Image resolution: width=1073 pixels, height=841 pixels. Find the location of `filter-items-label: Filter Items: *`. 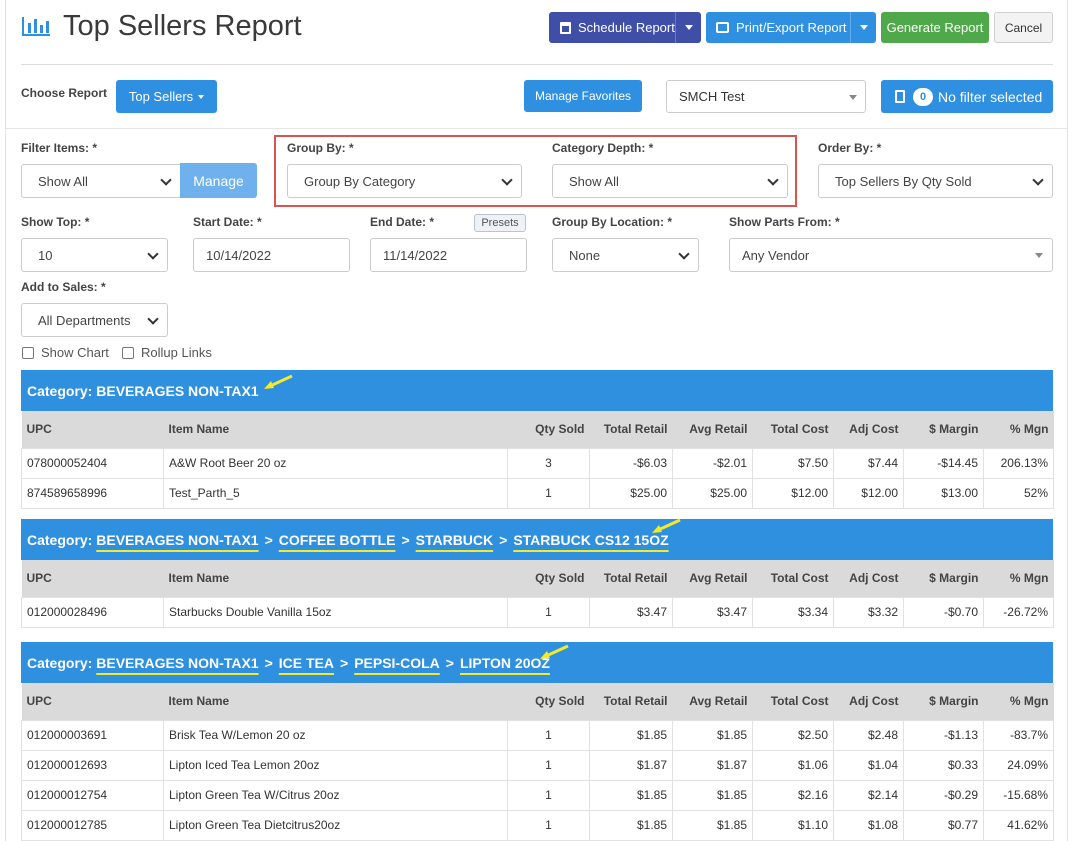

filter-items-label: Filter Items: * is located at coordinates (59, 148).